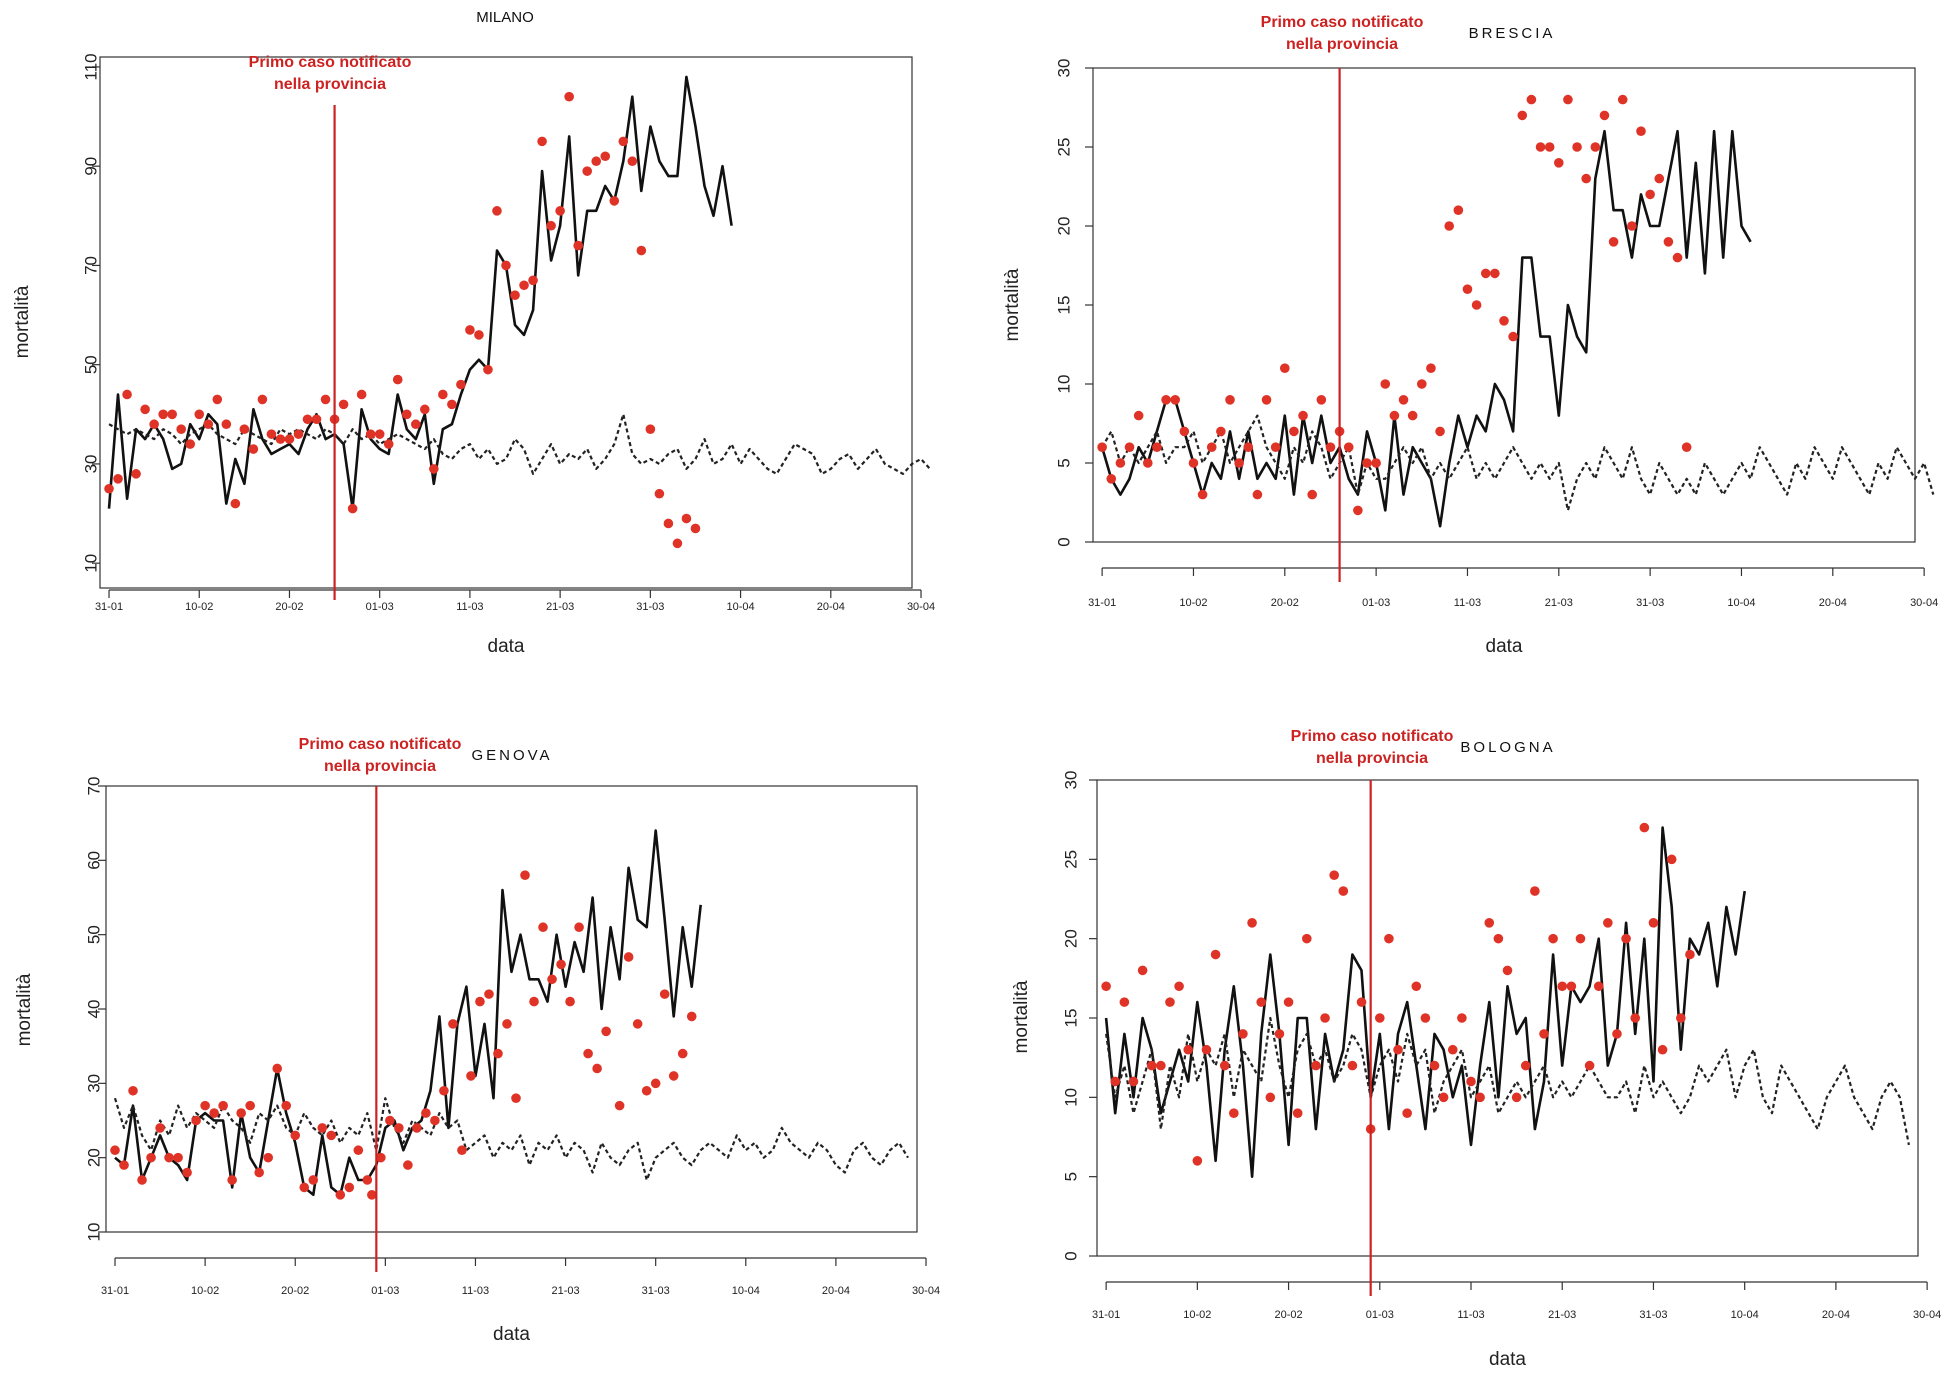  What do you see at coordinates (380, 766) in the screenshot?
I see `first-case-label-line2: nella provincia` at bounding box center [380, 766].